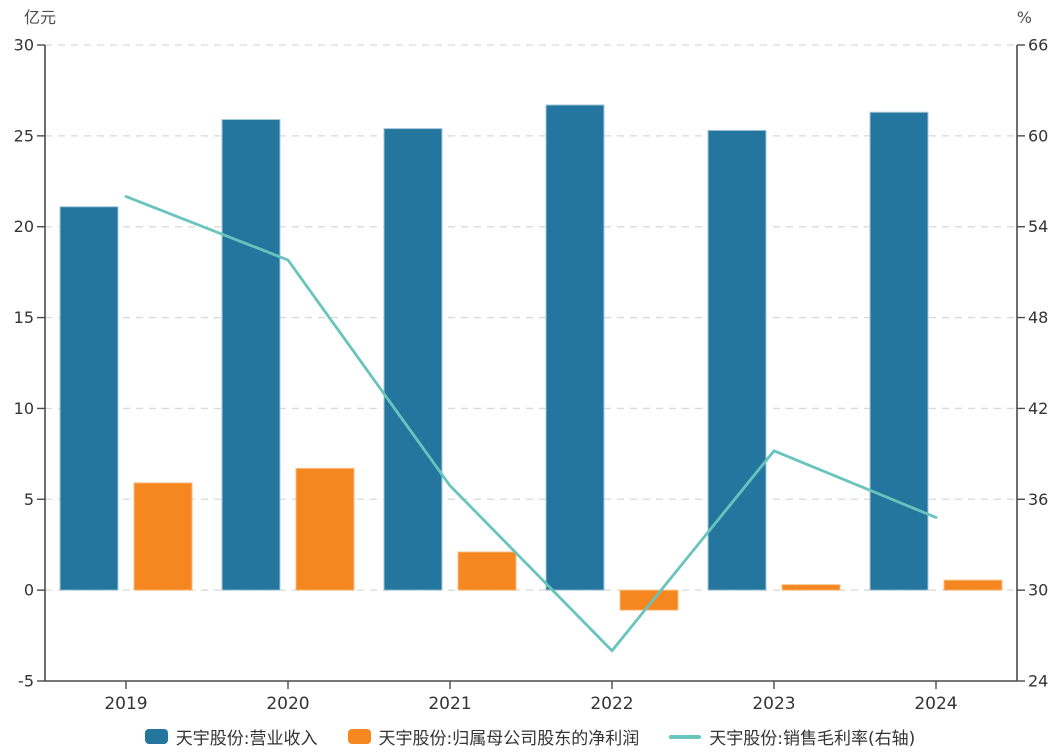 This screenshot has height=755, width=1060. What do you see at coordinates (24, 135) in the screenshot?
I see `left-axis-tick-label: 25` at bounding box center [24, 135].